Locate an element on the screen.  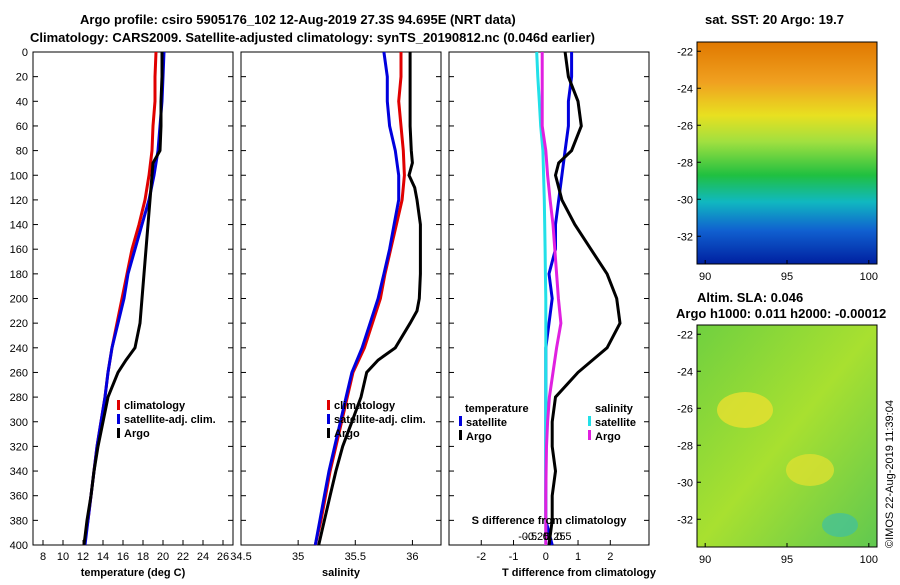
depth-tick-label: 200 is located at coordinates (19, 300).